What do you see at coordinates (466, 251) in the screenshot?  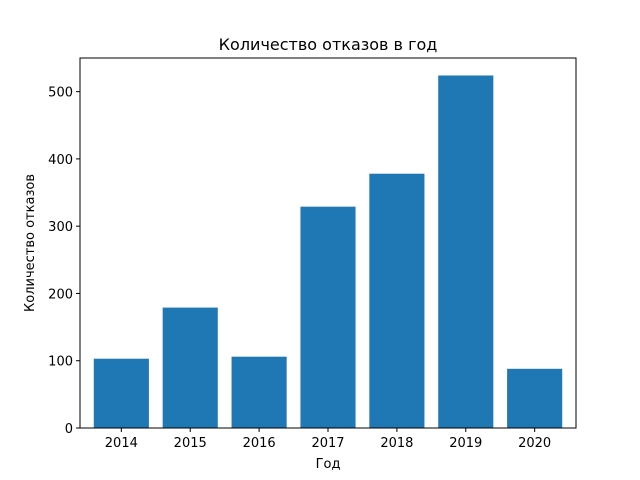 I see `bar-2019` at bounding box center [466, 251].